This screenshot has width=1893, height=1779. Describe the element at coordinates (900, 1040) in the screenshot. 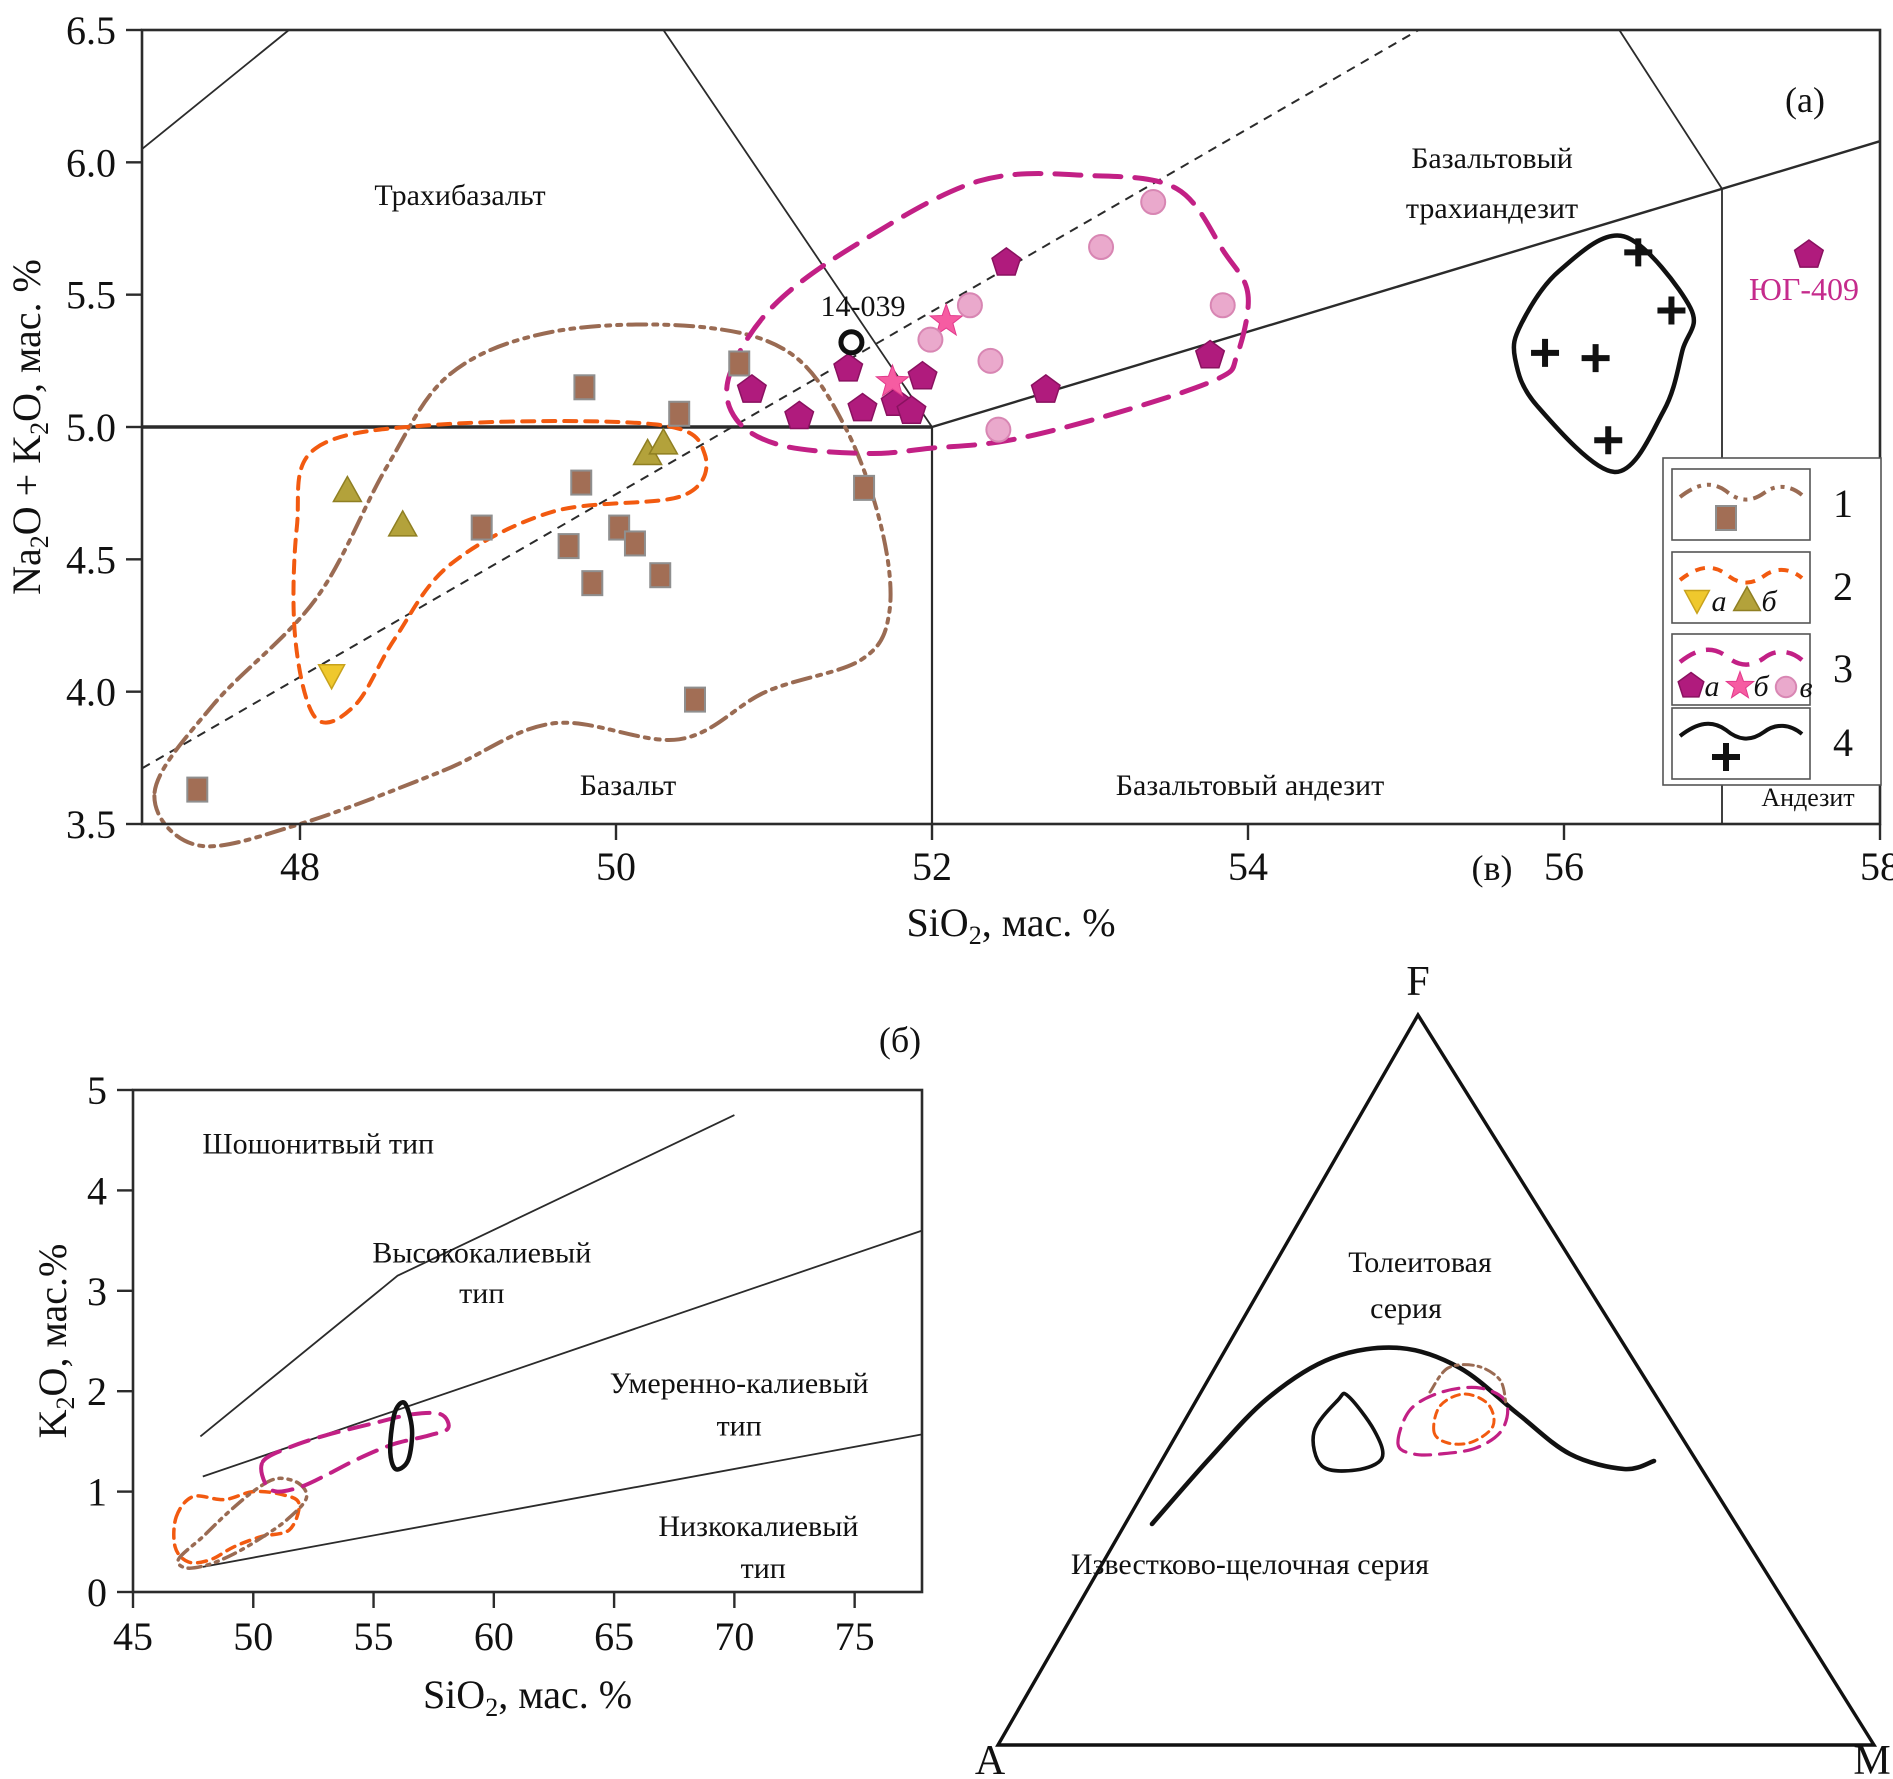

I see `panel-tag-b: (б)` at that location.